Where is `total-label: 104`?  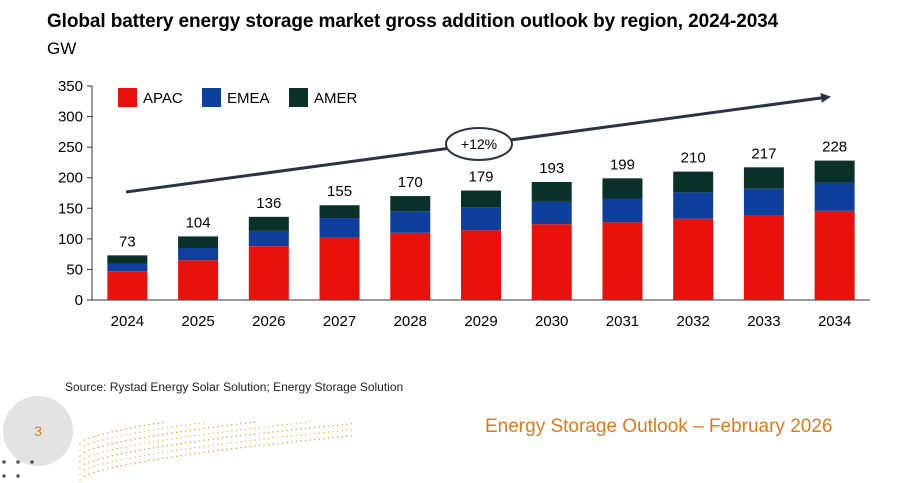
total-label: 104 is located at coordinates (198, 222).